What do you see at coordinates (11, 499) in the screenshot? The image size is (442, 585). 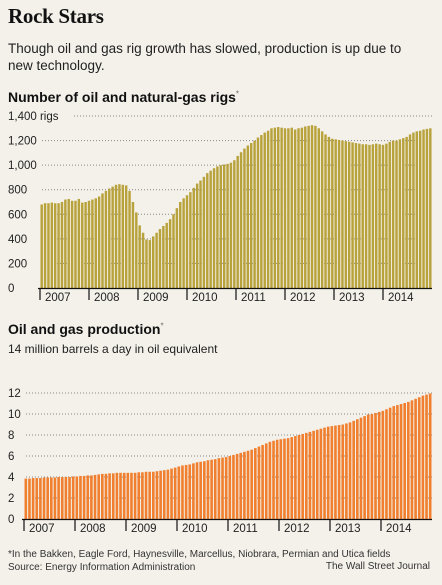 I see `production-ytick-label: 2` at bounding box center [11, 499].